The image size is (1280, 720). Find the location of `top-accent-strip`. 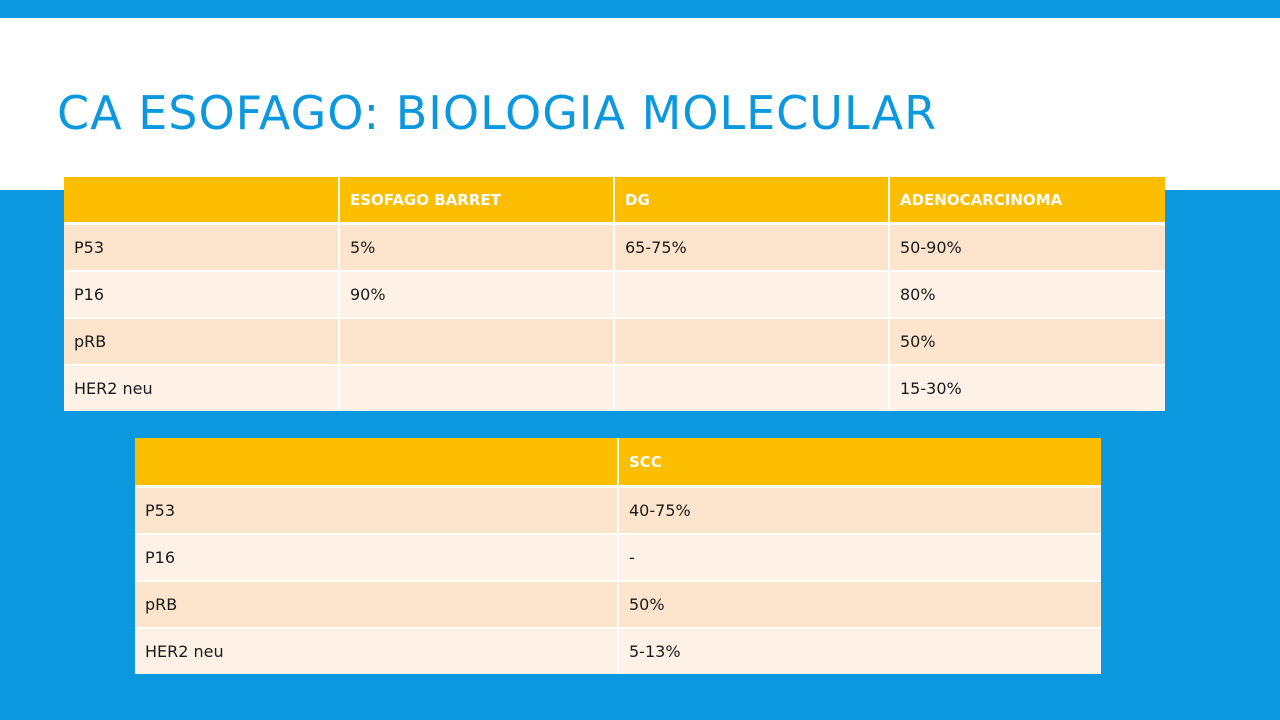

top-accent-strip is located at coordinates (640, 9).